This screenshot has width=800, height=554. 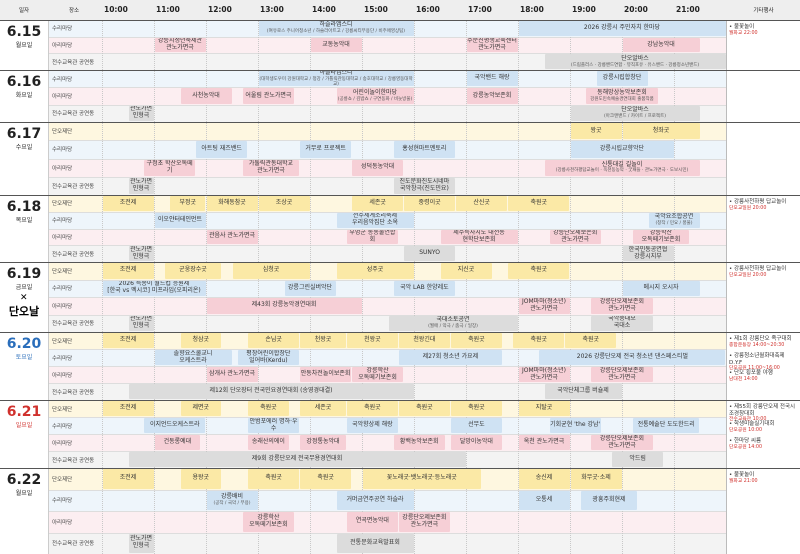 What do you see at coordinates (492, 96) in the screenshot?
I see `event: 강릉농악보존회` at bounding box center [492, 96].